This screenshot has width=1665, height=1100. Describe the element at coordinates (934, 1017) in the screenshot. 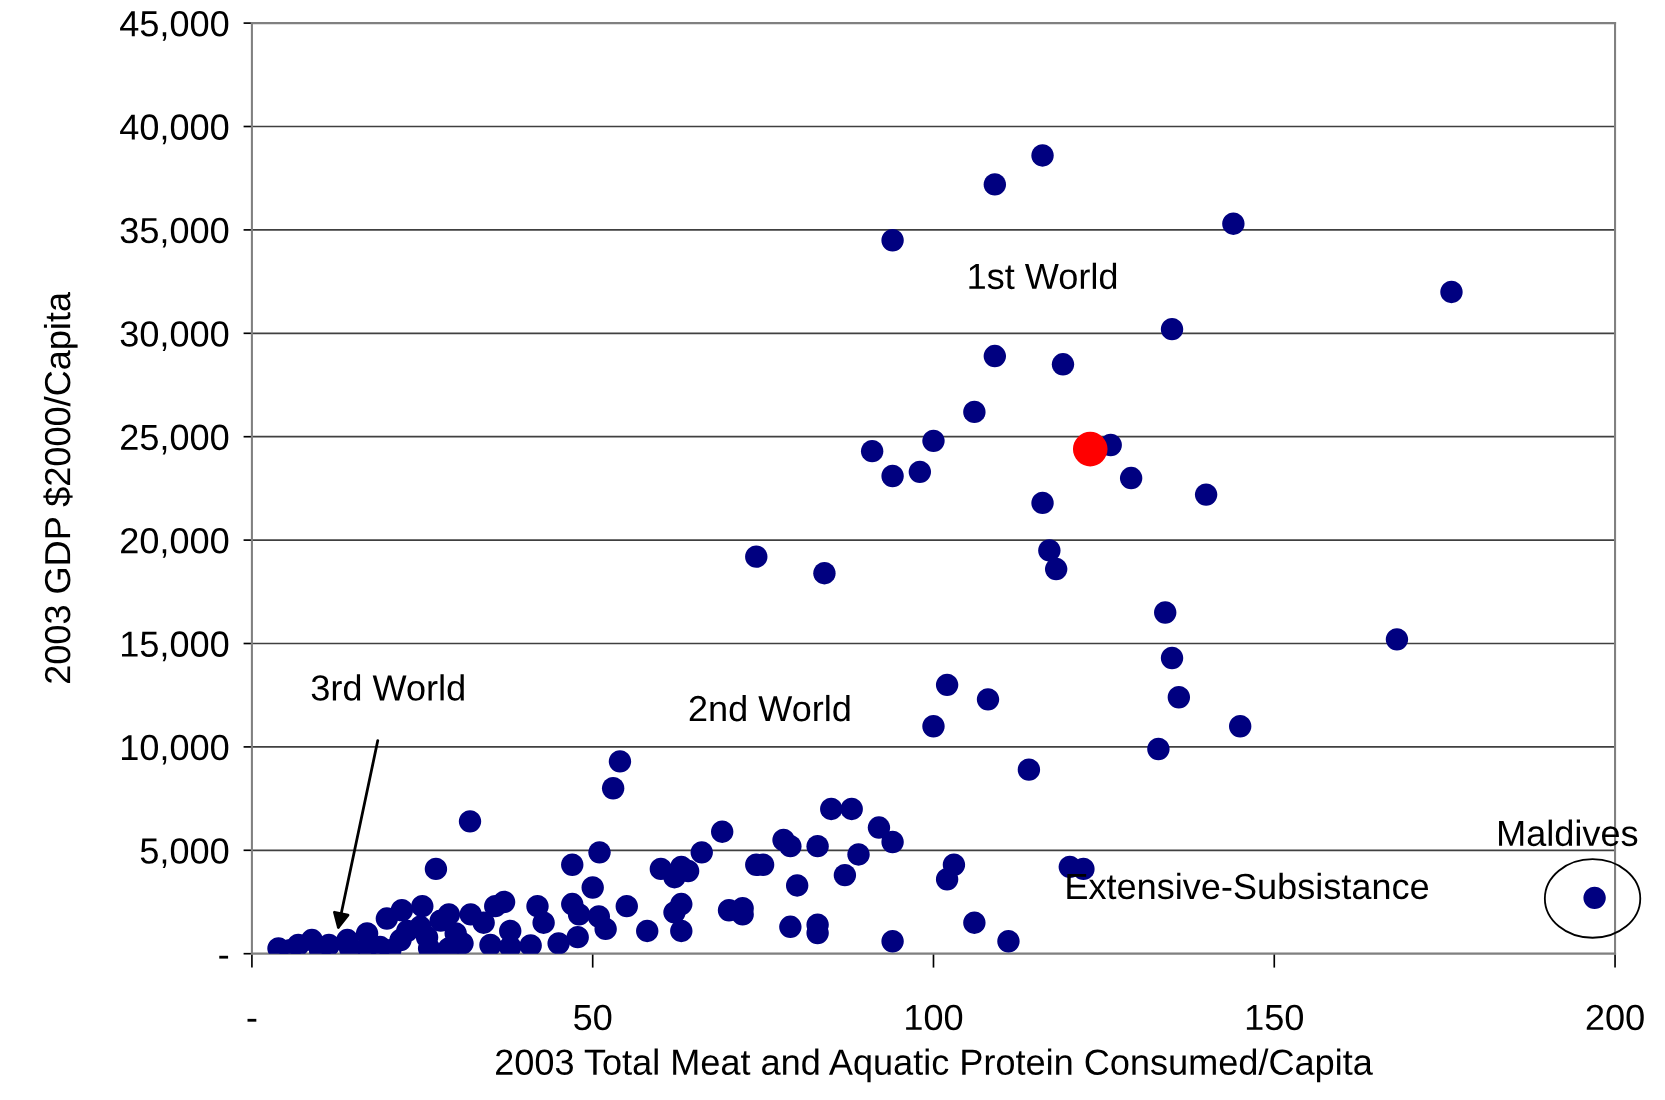

I see `x-tick-label: 100` at that location.